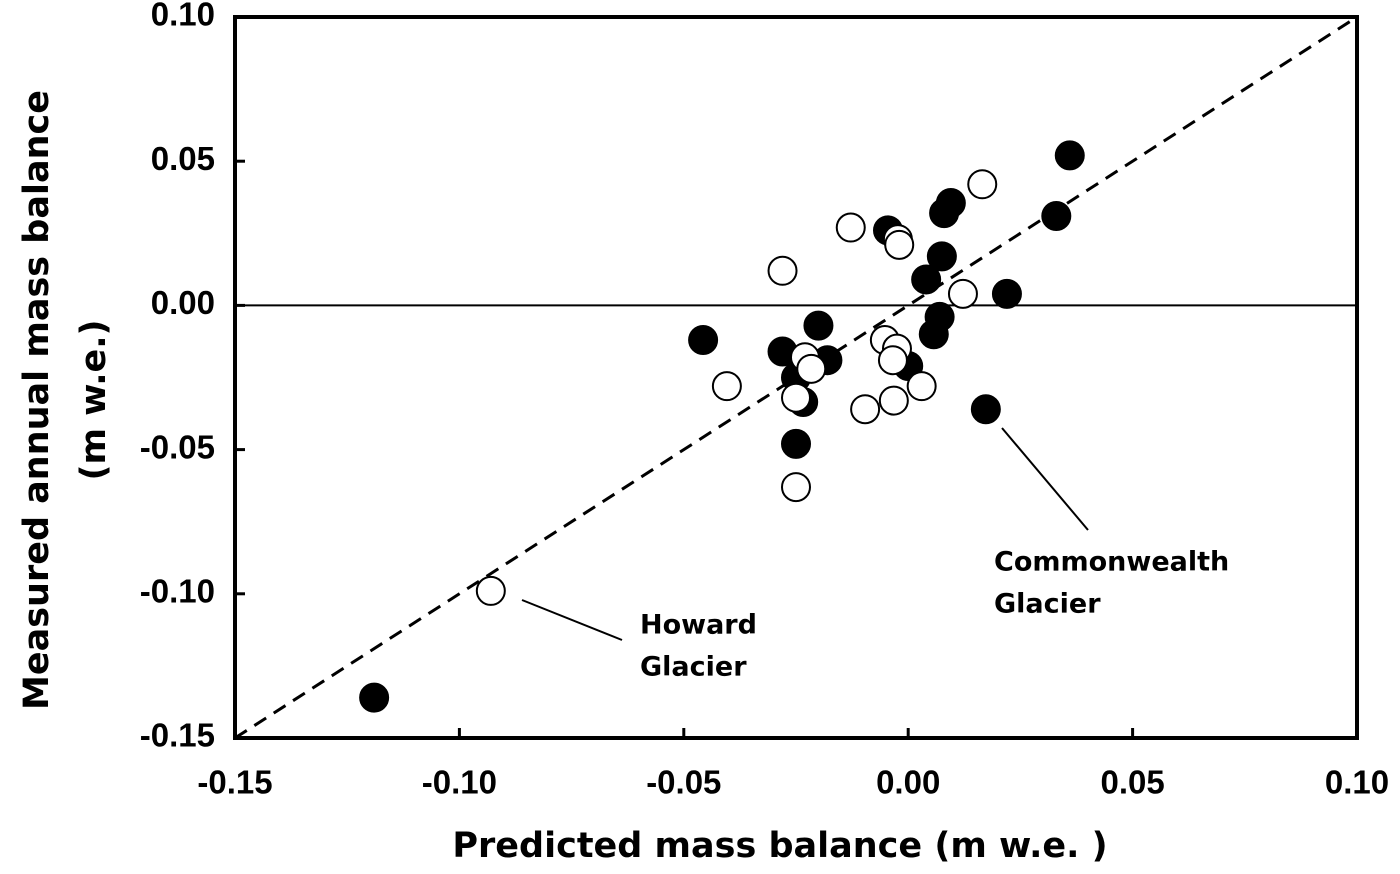 The width and height of the screenshot is (1400, 874). What do you see at coordinates (177, 591) in the screenshot?
I see `y-tick-label: -0.10` at bounding box center [177, 591].